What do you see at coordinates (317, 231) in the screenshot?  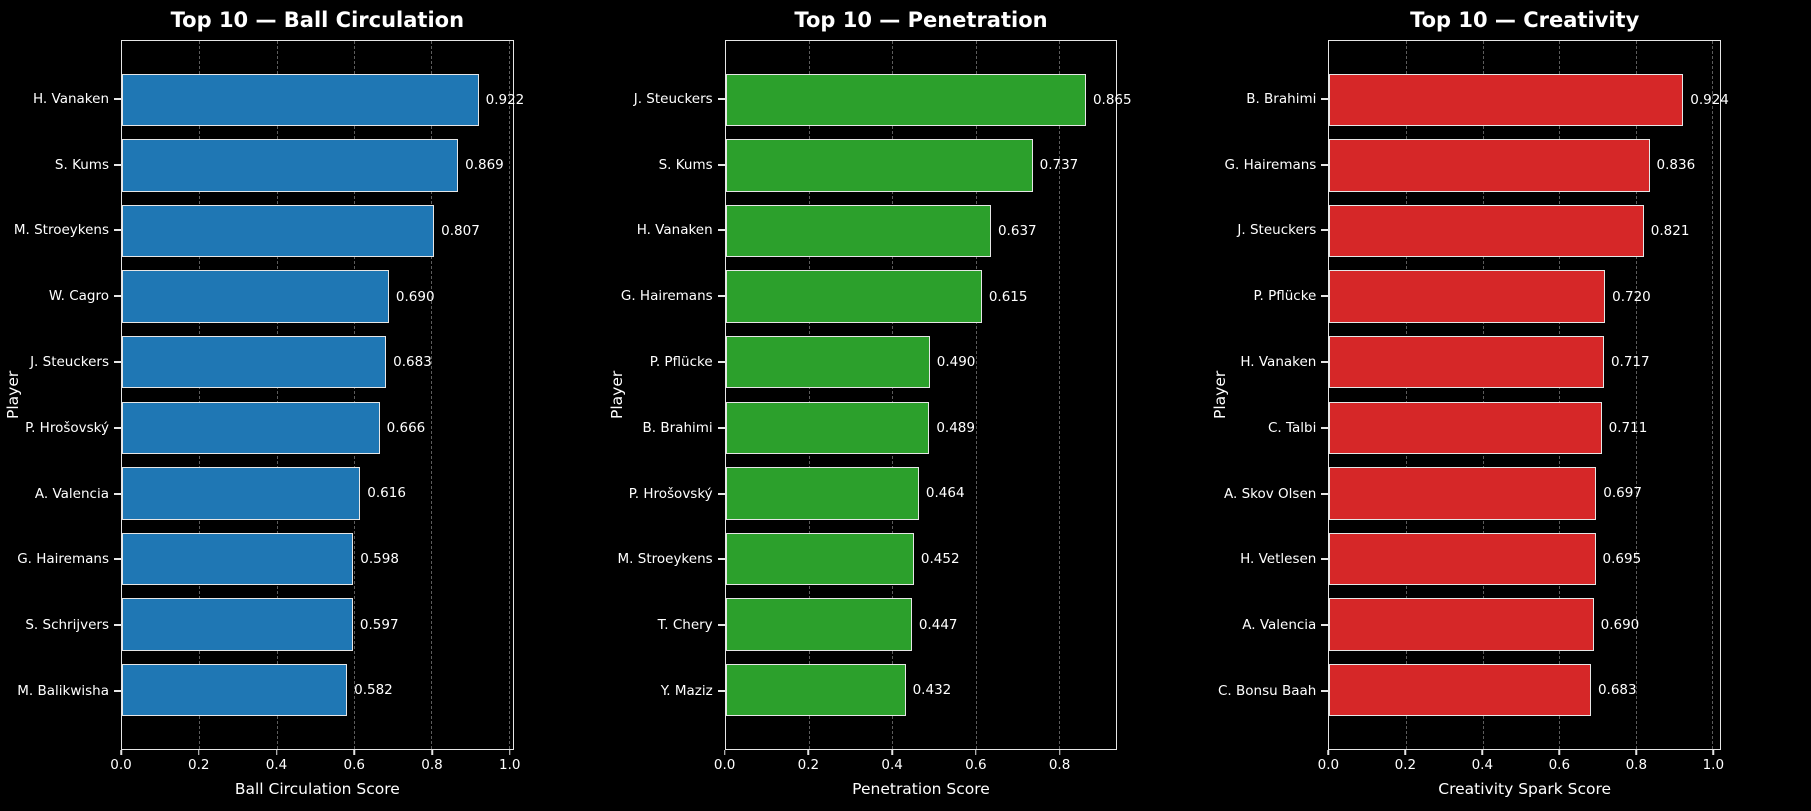 I see `bar-row: 0.807` at bounding box center [317, 231].